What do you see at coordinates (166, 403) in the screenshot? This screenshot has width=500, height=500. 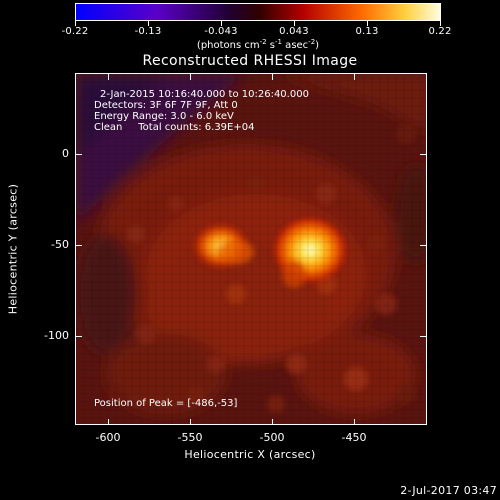 I see `peak-position: Position of Peak = [-486,-53]` at bounding box center [166, 403].